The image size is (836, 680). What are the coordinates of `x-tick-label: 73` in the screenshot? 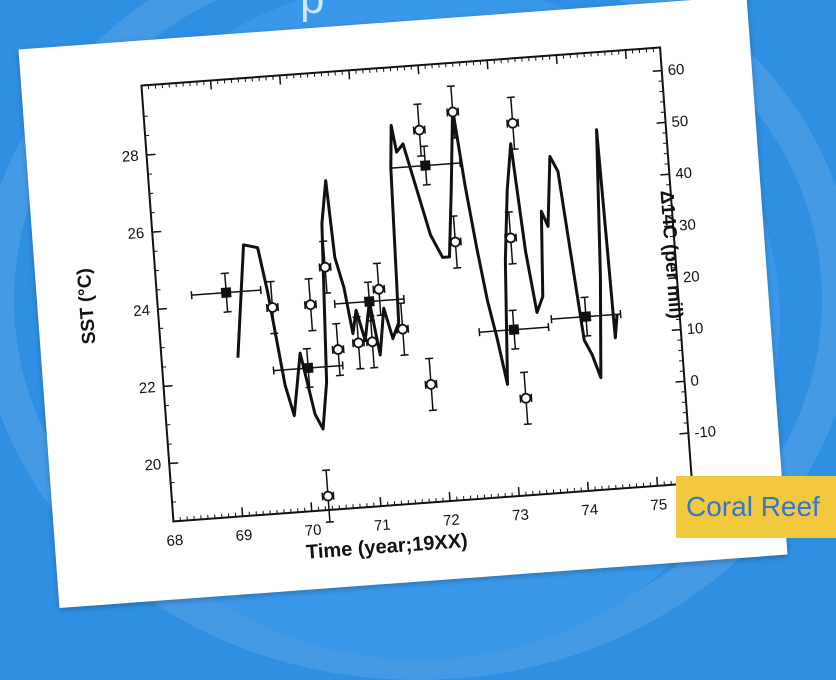 It's located at (521, 515).